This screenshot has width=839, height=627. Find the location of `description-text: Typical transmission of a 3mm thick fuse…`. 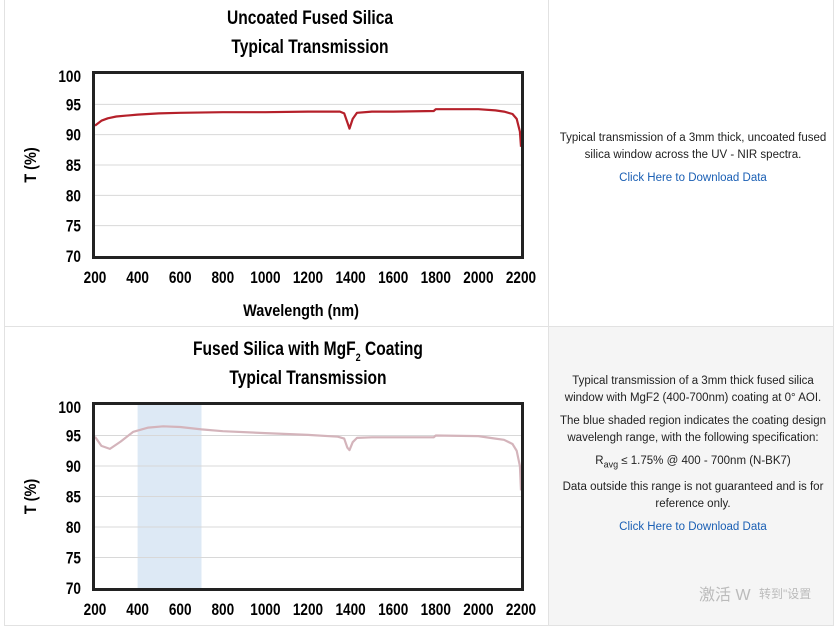

description-text: Typical transmission of a 3mm thick fuse… is located at coordinates (693, 389).